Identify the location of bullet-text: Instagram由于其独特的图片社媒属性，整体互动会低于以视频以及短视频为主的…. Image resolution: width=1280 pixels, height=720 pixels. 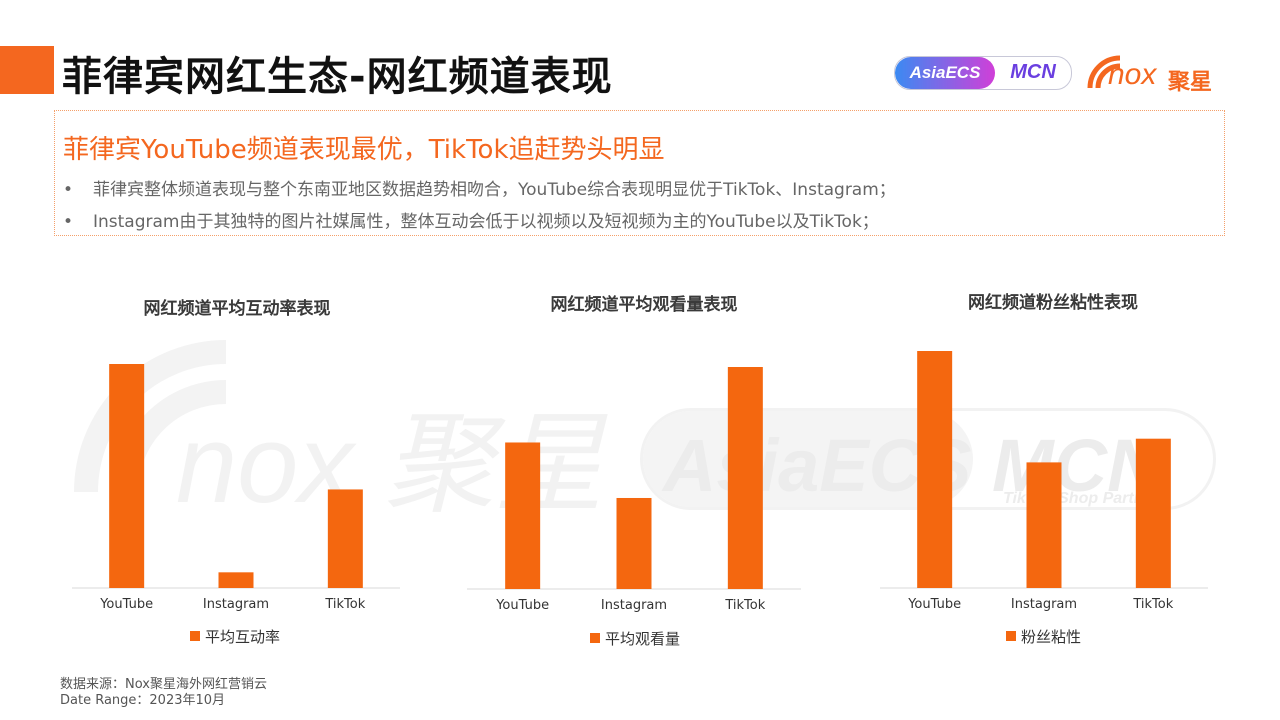
(486, 222).